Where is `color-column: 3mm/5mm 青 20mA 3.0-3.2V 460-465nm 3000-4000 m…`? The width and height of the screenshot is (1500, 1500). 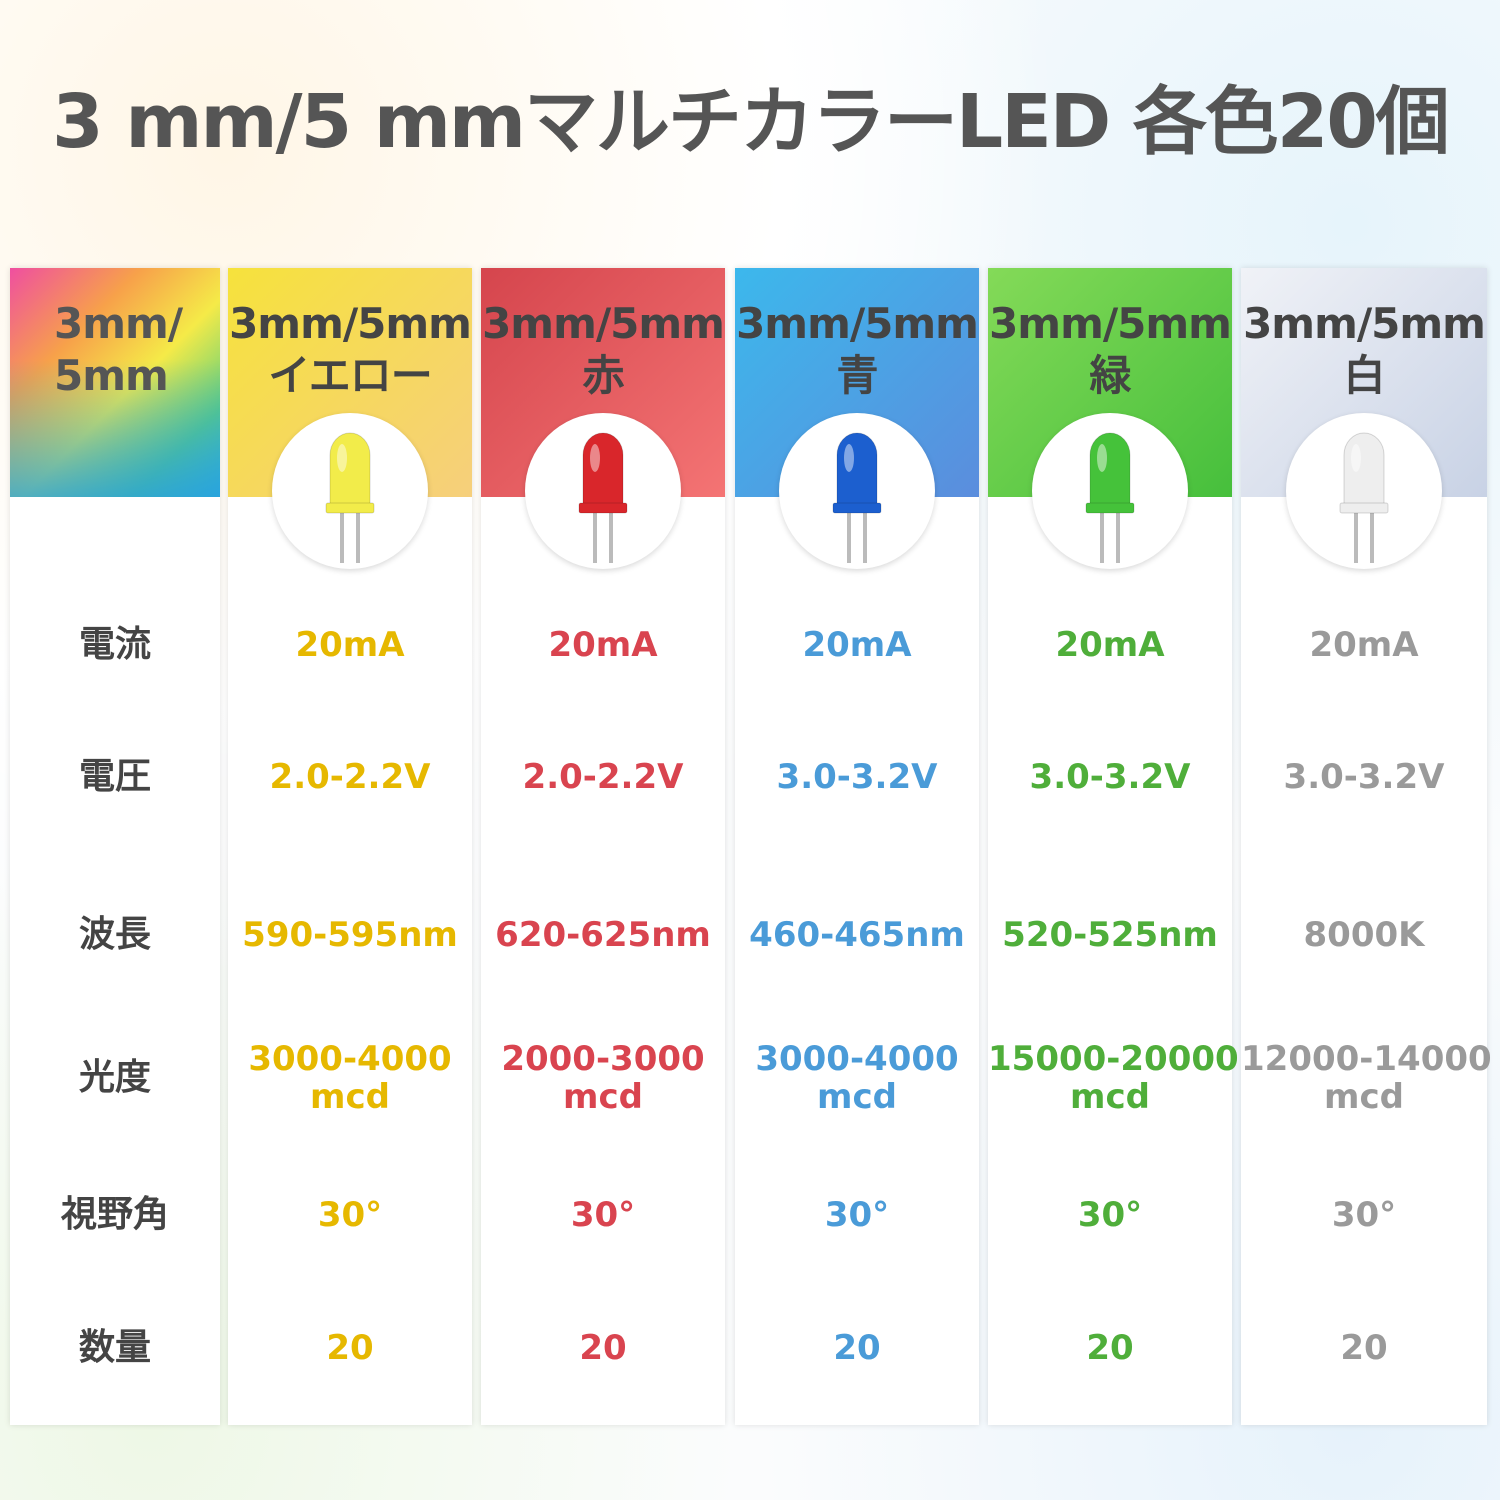 color-column: 3mm/5mm 青 20mA 3.0-3.2V 460-465nm 3000-4000 m… is located at coordinates (857, 846).